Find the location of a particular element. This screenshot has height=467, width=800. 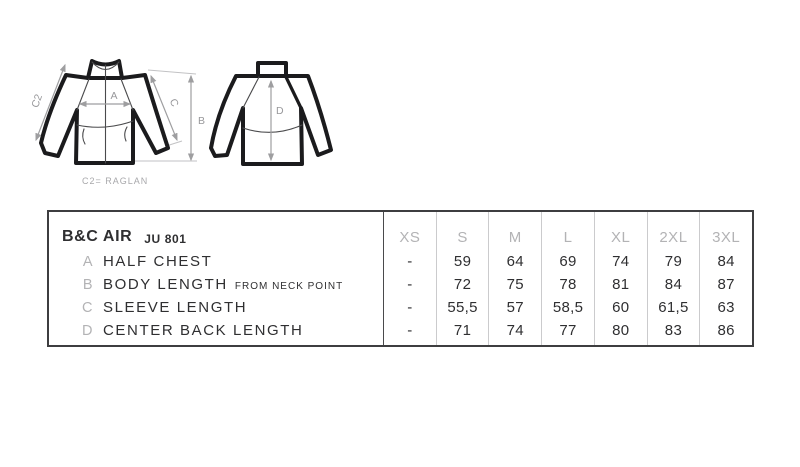

size-header: M is located at coordinates (515, 237).